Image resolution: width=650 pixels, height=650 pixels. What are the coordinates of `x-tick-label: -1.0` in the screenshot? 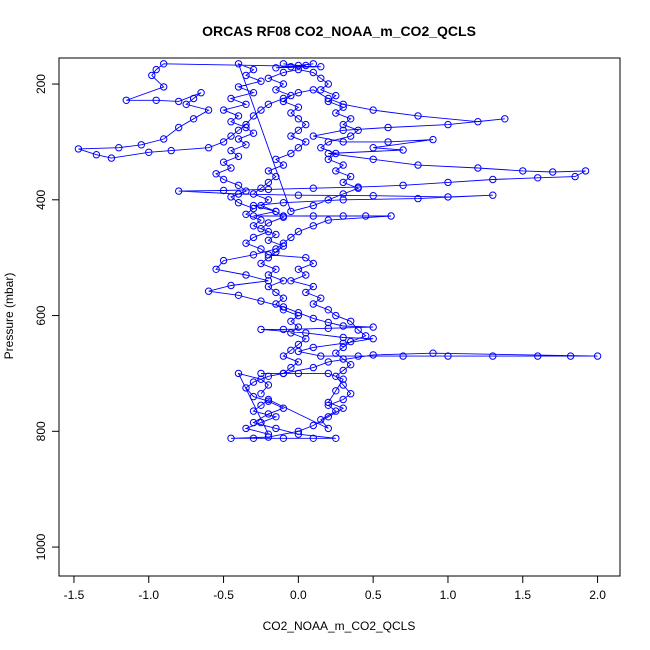 It's located at (148, 595).